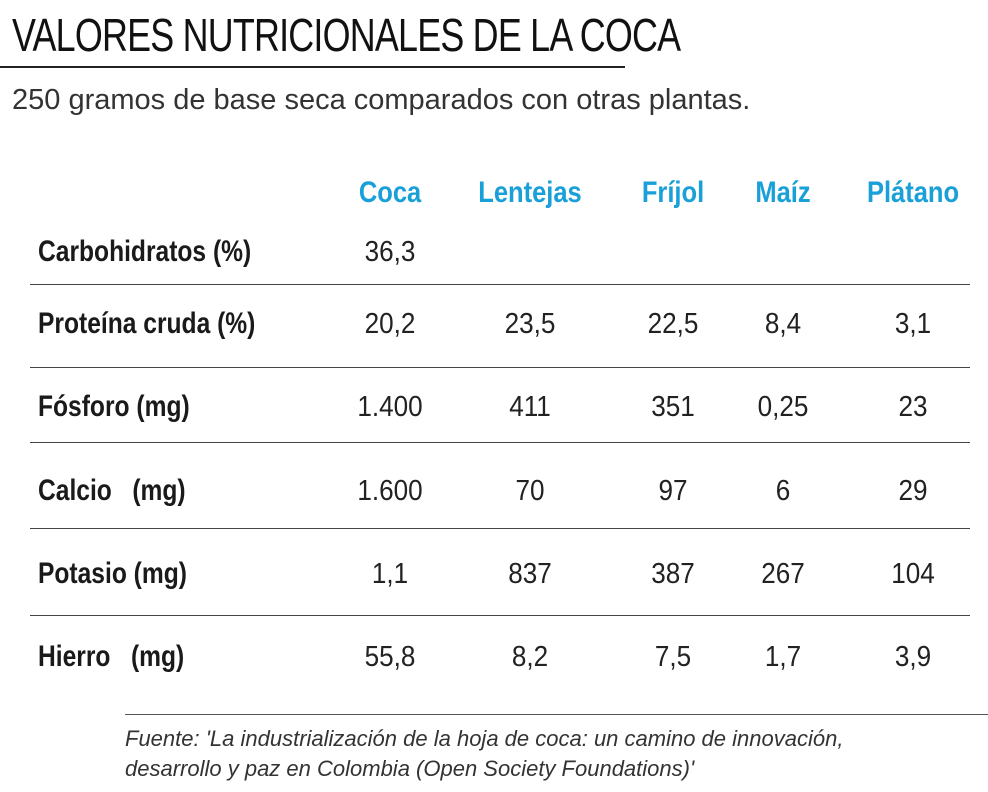 The image size is (988, 792). I want to click on column-header: Lentejas, so click(530, 192).